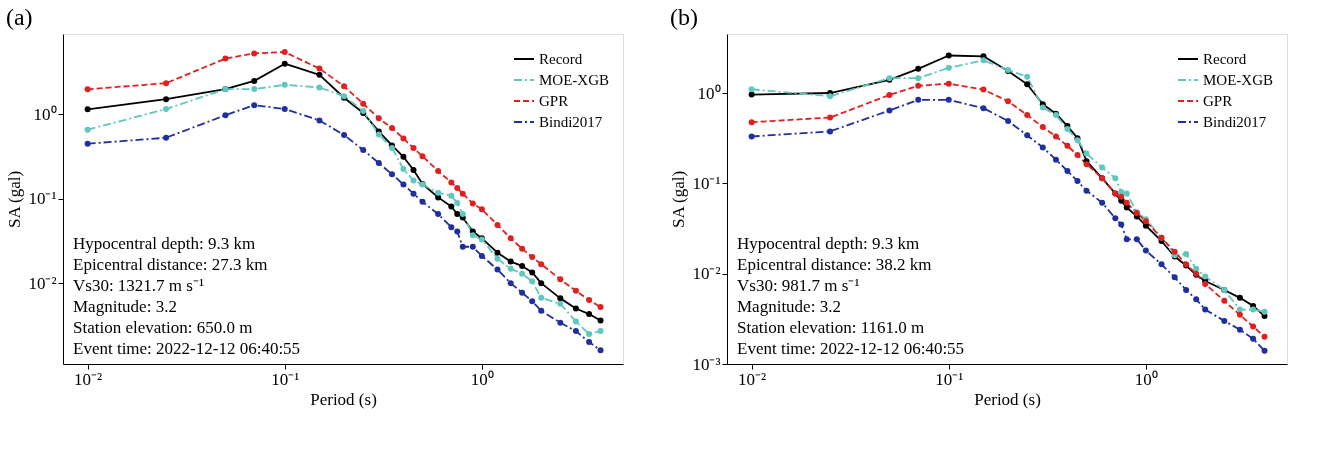  Describe the element at coordinates (683, 17) in the screenshot. I see `chart-title: (b)` at that location.